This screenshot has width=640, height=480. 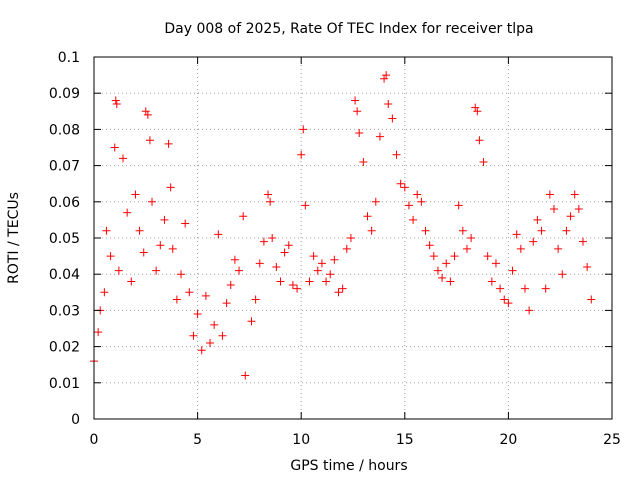 What do you see at coordinates (64, 203) in the screenshot?
I see `y-tick-label: 0.06` at bounding box center [64, 203].